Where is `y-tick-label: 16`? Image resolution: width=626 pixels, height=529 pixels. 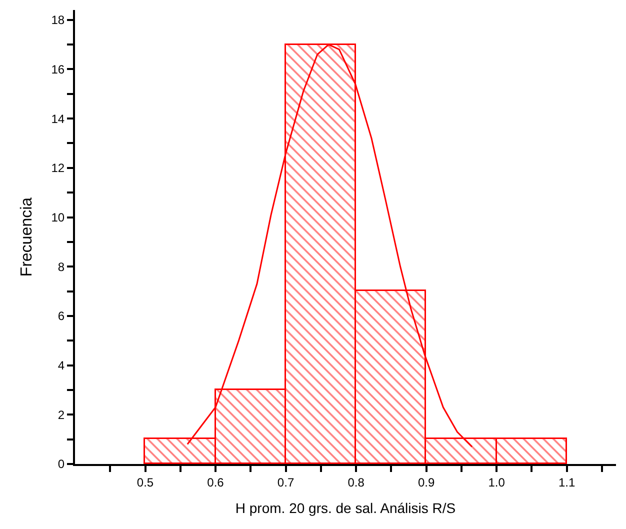
y-tick-label: 16 is located at coordinates (58, 69).